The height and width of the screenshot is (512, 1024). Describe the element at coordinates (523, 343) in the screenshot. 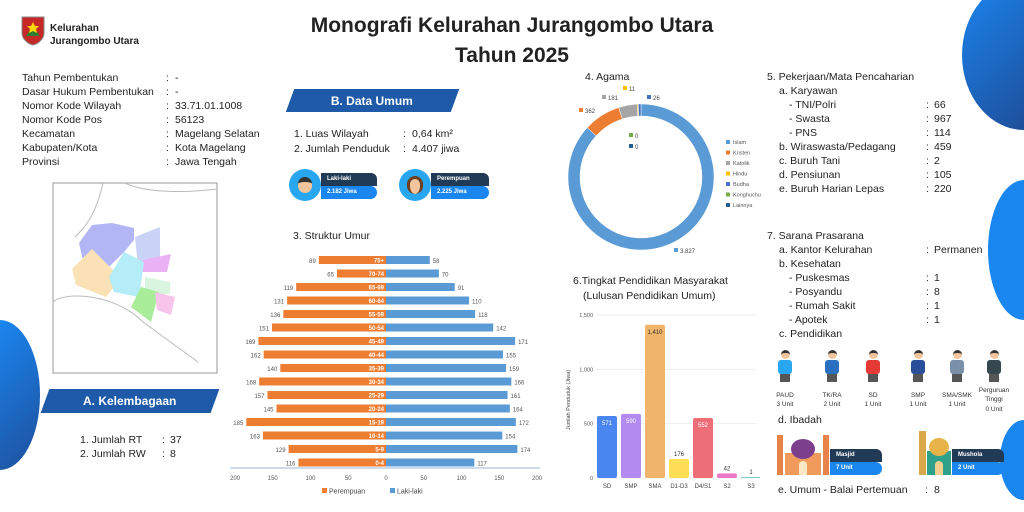

I see `value-label-laki-laki: 171` at that location.